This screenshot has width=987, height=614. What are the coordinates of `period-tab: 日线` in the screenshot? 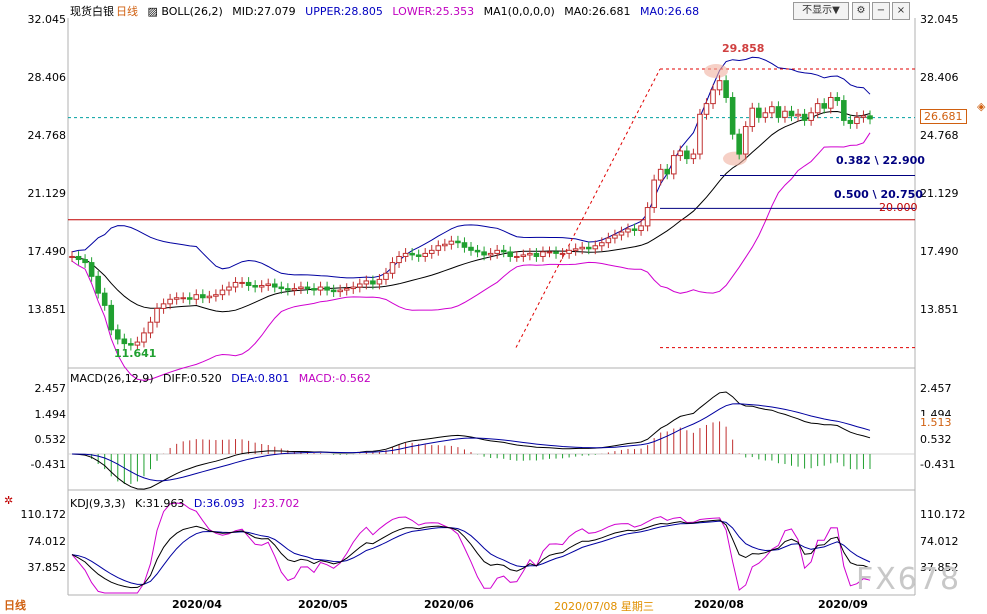 It's located at (15, 605).